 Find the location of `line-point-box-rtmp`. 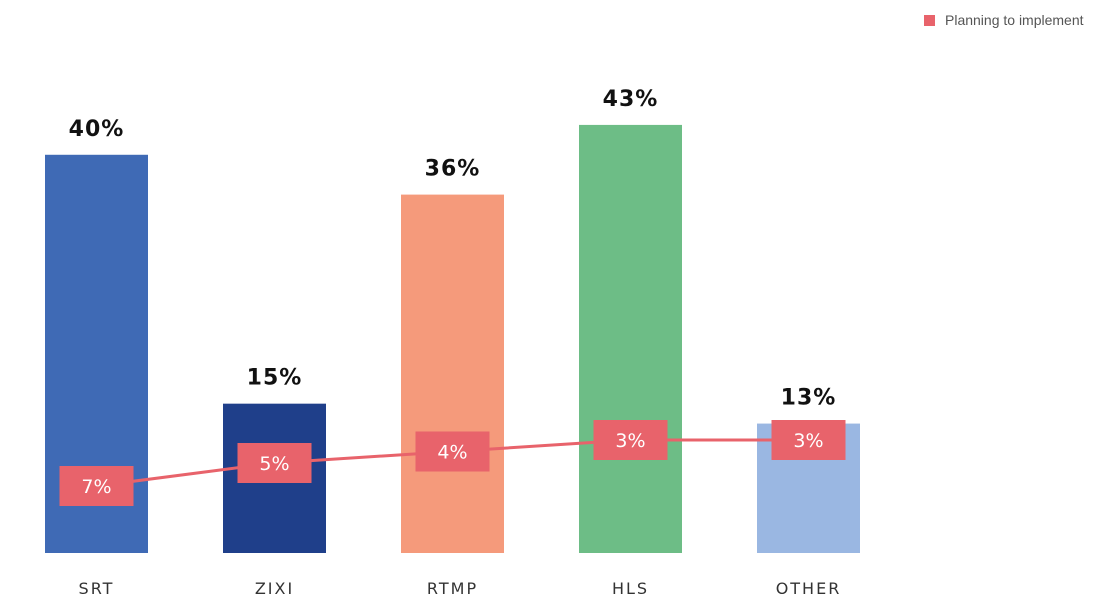

line-point-box-rtmp is located at coordinates (452, 451).